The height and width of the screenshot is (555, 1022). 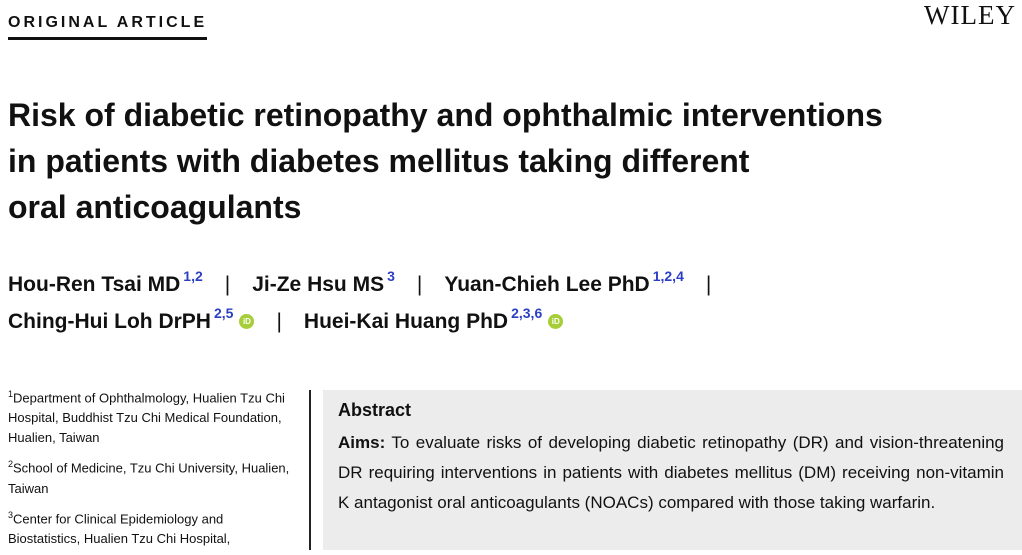 I want to click on author-name: Yuan-Chieh Lee PhD, so click(x=547, y=284).